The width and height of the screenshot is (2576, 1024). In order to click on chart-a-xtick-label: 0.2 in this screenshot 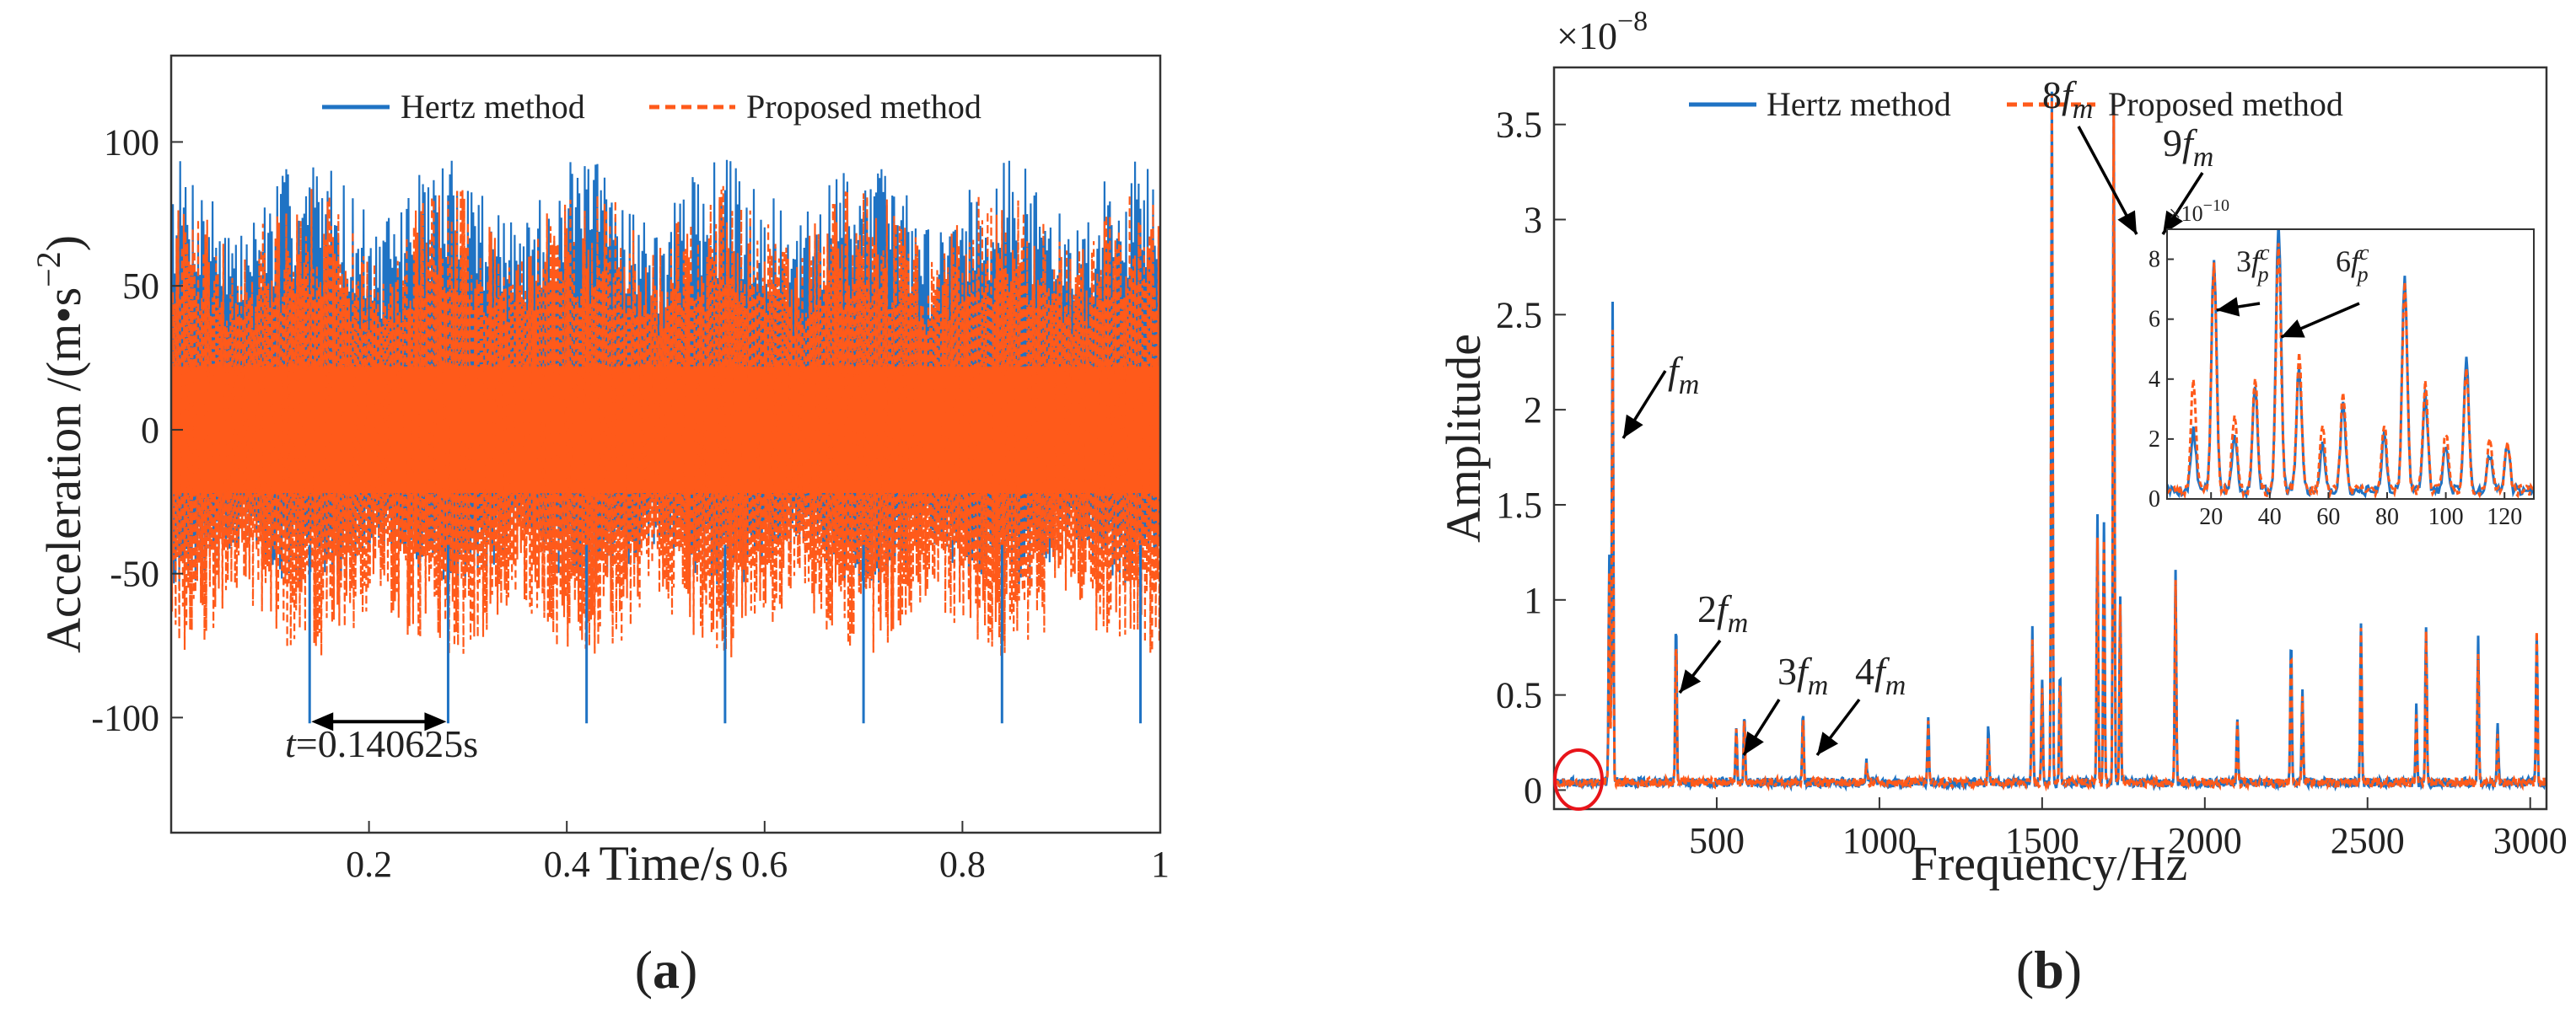, I will do `click(369, 864)`.